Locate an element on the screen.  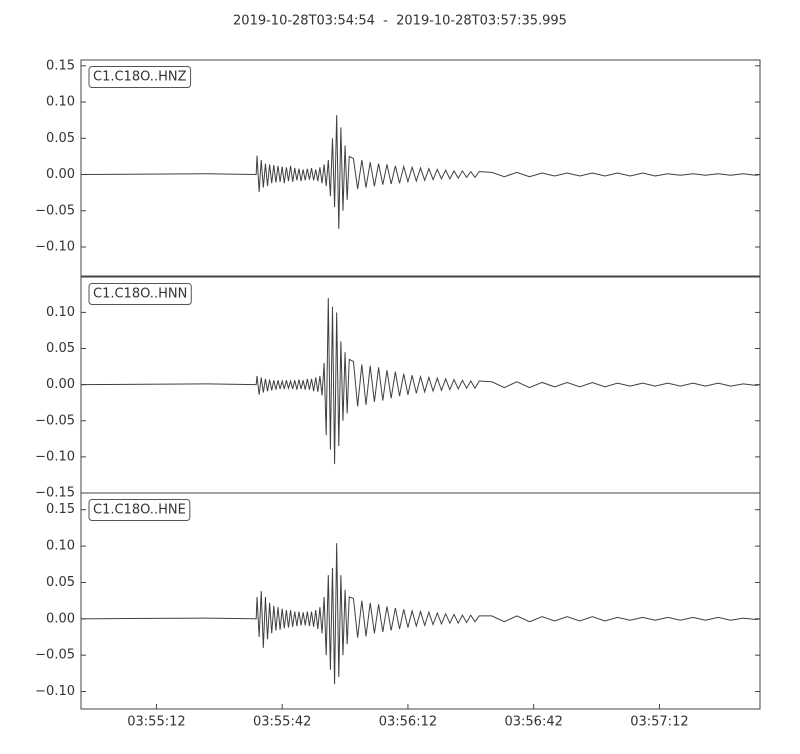
x-tick-label: 03:55:42 is located at coordinates (282, 722).